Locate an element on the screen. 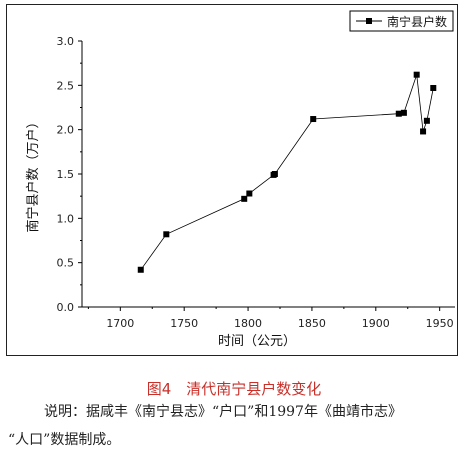  y-tick-label: 1.0 is located at coordinates (66, 218).